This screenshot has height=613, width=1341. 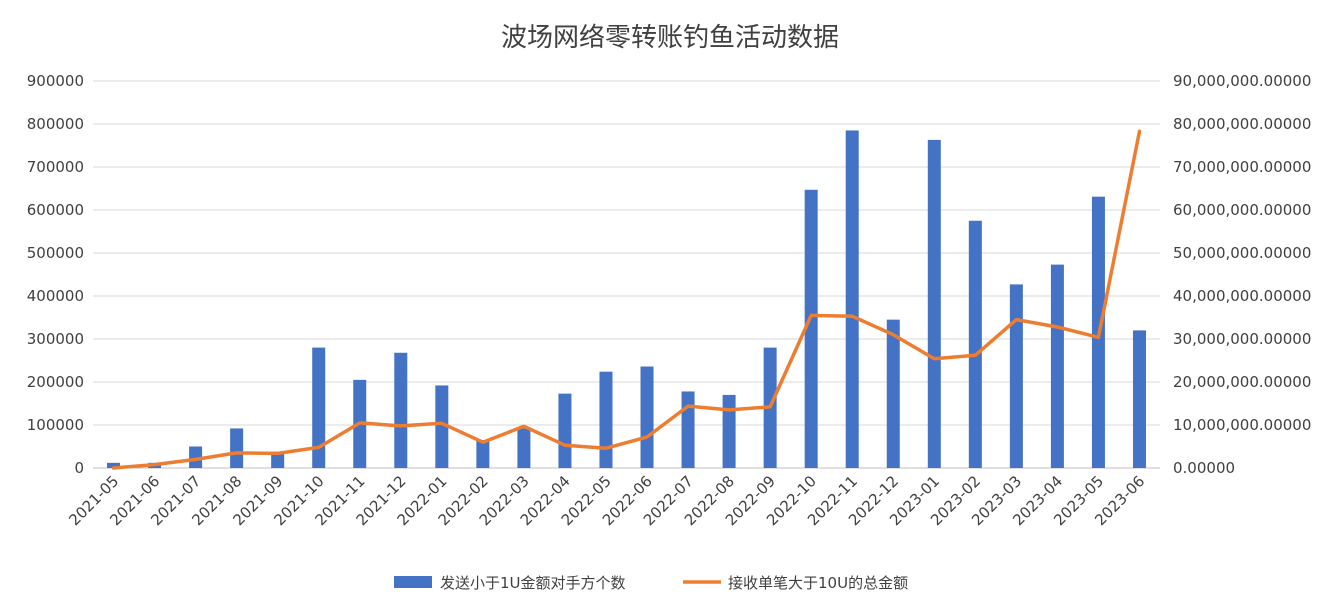 I want to click on chart-title: 波场网络零转账钓鱼活动数据, so click(x=670, y=38).